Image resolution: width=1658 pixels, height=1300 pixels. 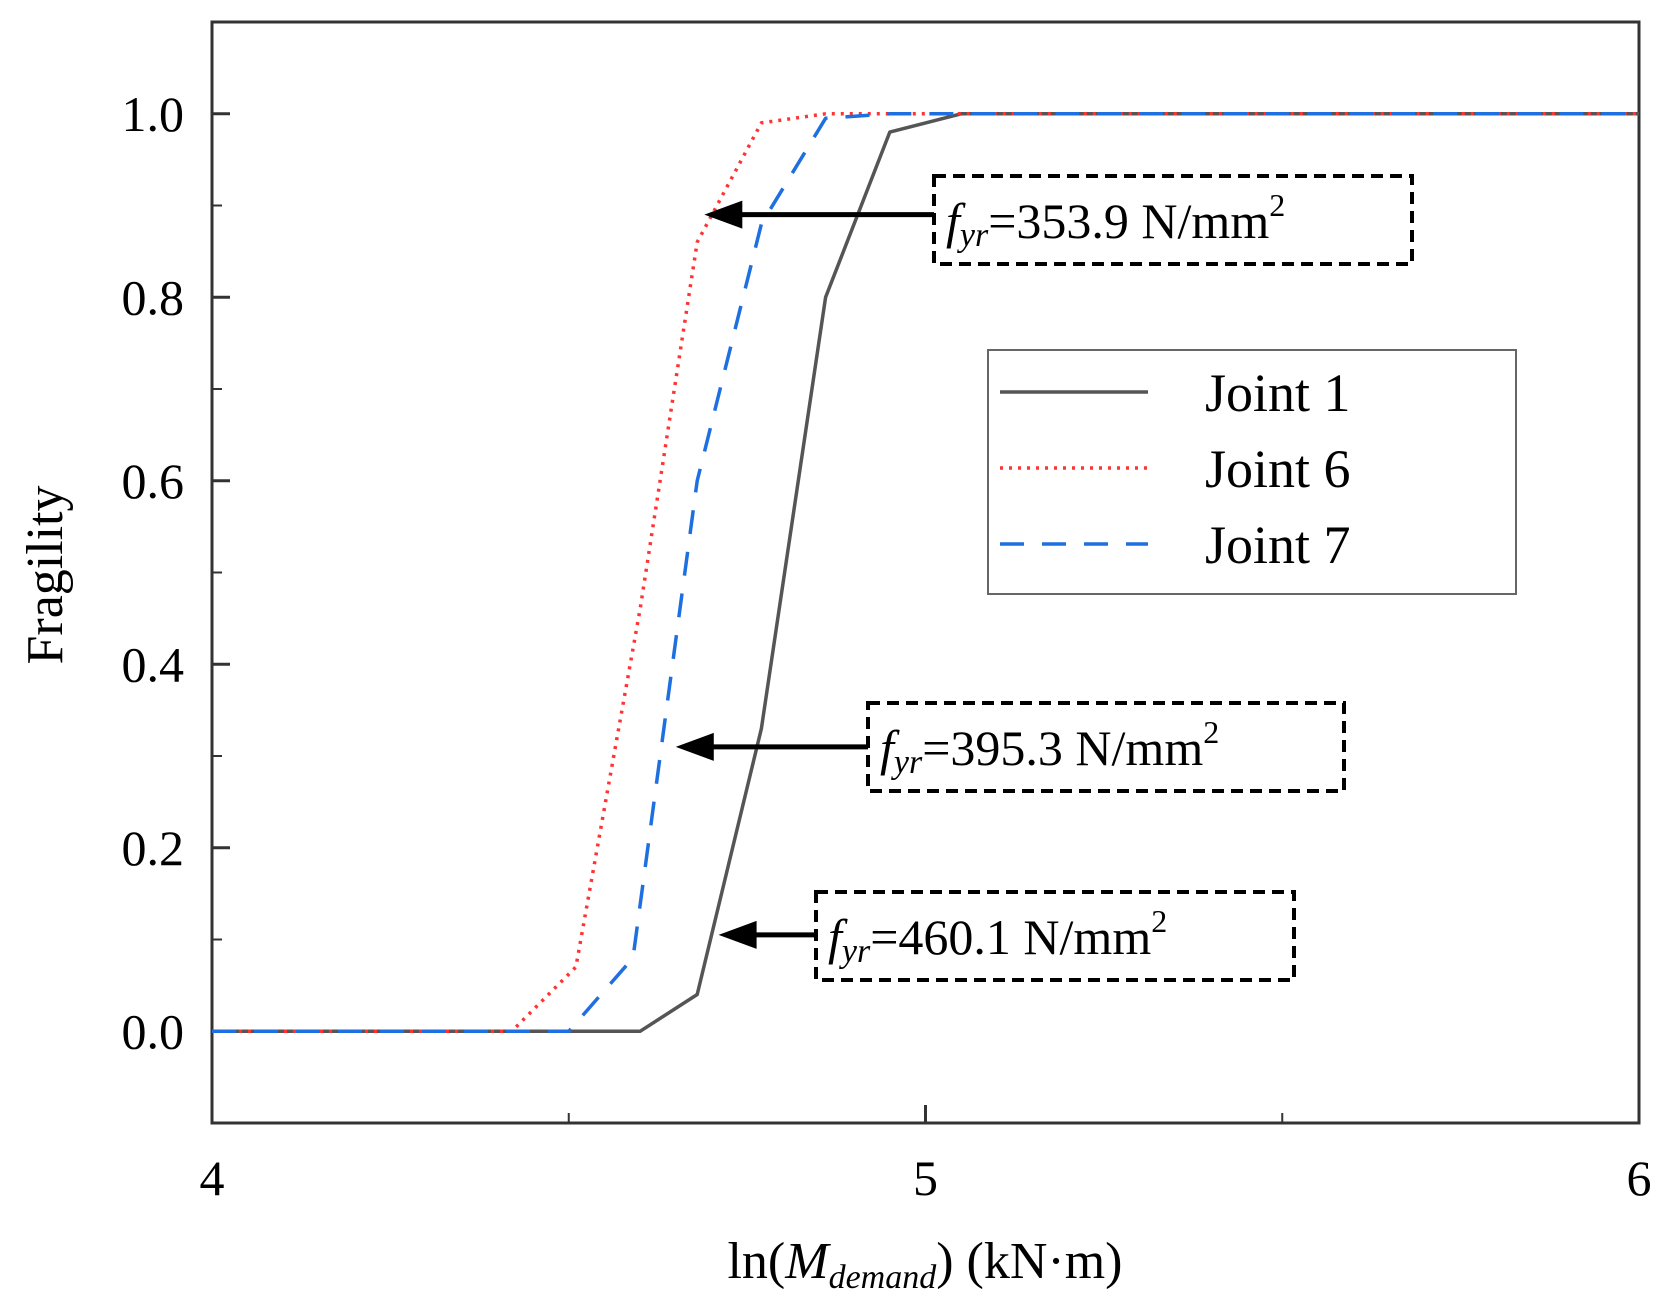 I want to click on x-axis-title: ln(Mdemand) (kN·m), so click(x=924, y=1264).